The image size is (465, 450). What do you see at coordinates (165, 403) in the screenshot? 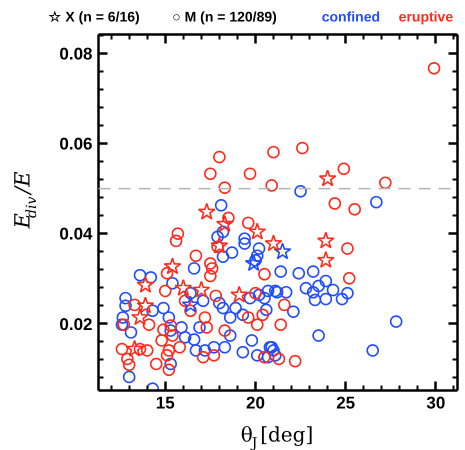
I see `x-tick-label: 15` at bounding box center [165, 403].